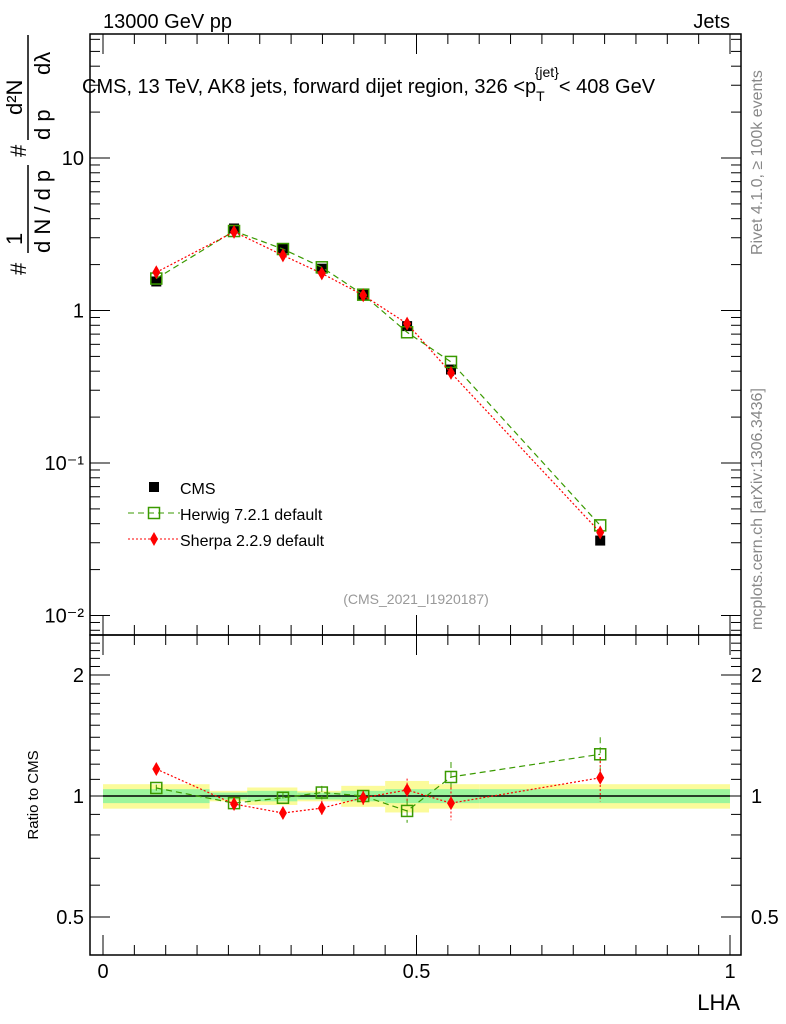 The image size is (786, 1024). I want to click on y-axis-label: # 1 d N / d p # d²N d p dλ, so click(28, 155).